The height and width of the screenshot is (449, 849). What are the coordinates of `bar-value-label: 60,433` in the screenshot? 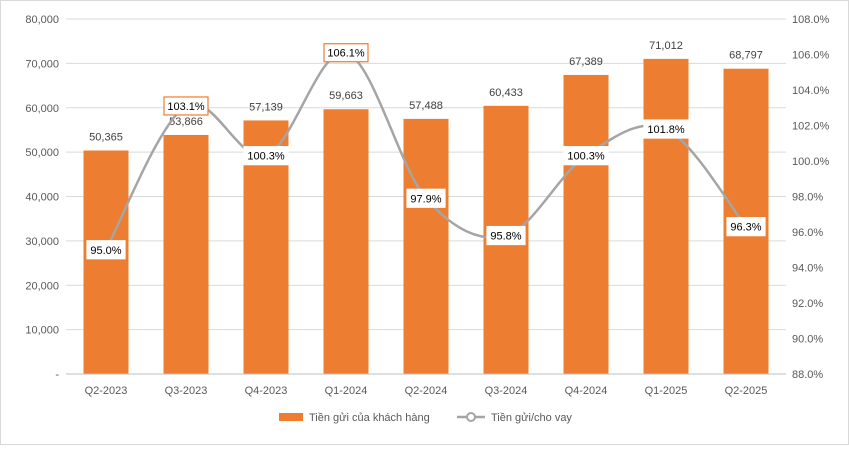 It's located at (506, 93).